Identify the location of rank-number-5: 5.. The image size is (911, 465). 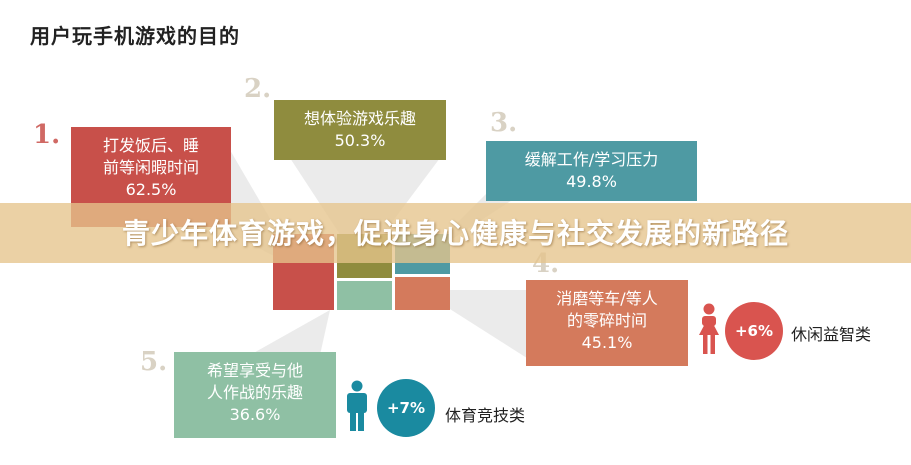
(154, 362).